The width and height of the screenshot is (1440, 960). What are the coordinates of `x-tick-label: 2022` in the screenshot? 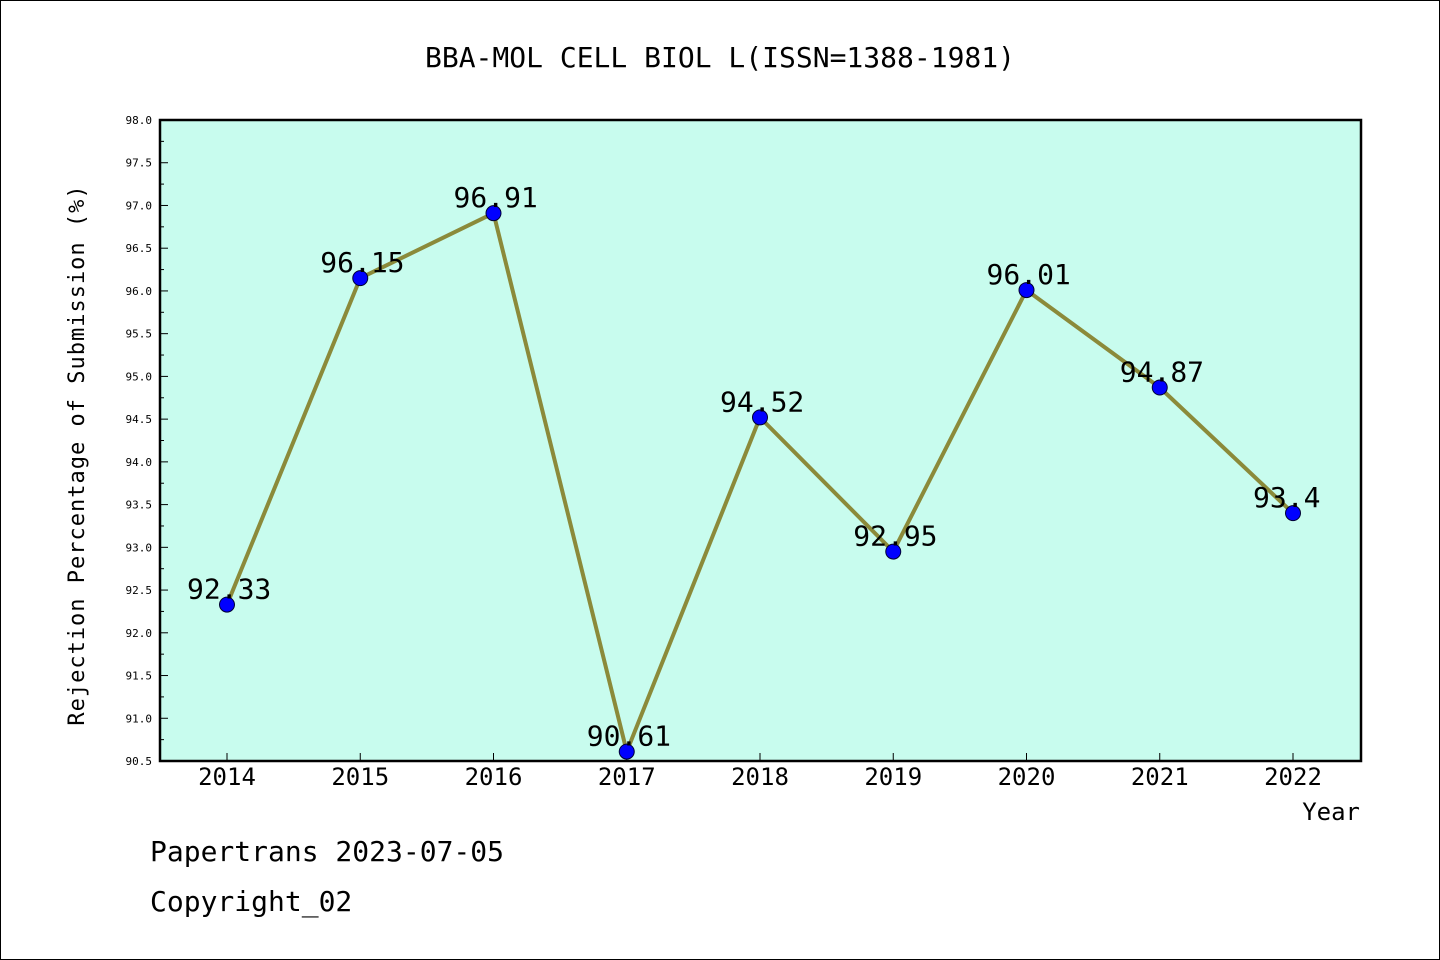 It's located at (1293, 777).